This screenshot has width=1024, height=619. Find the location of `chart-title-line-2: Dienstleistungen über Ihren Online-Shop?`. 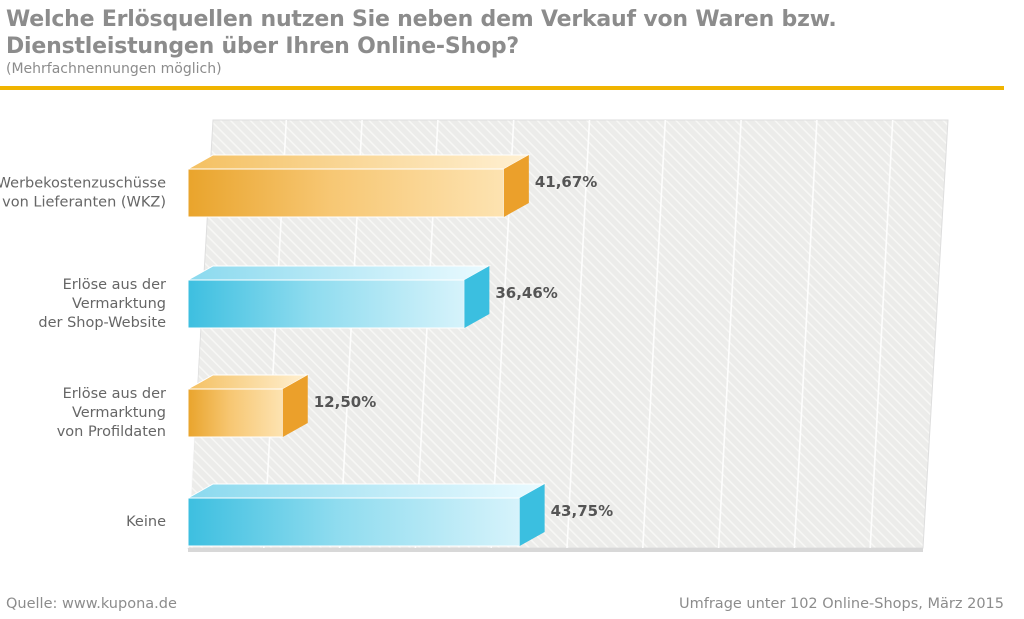

chart-title-line-2: Dienstleistungen über Ihren Online-Shop? is located at coordinates (262, 46).